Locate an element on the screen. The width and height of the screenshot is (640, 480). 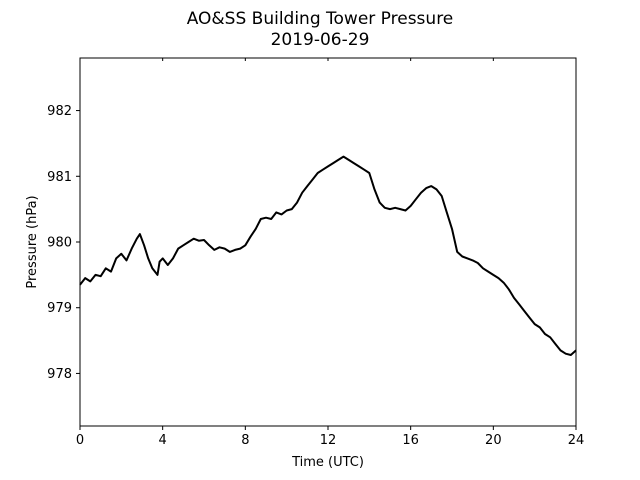
chart-subtitle: 2019-06-29 is located at coordinates (320, 40).